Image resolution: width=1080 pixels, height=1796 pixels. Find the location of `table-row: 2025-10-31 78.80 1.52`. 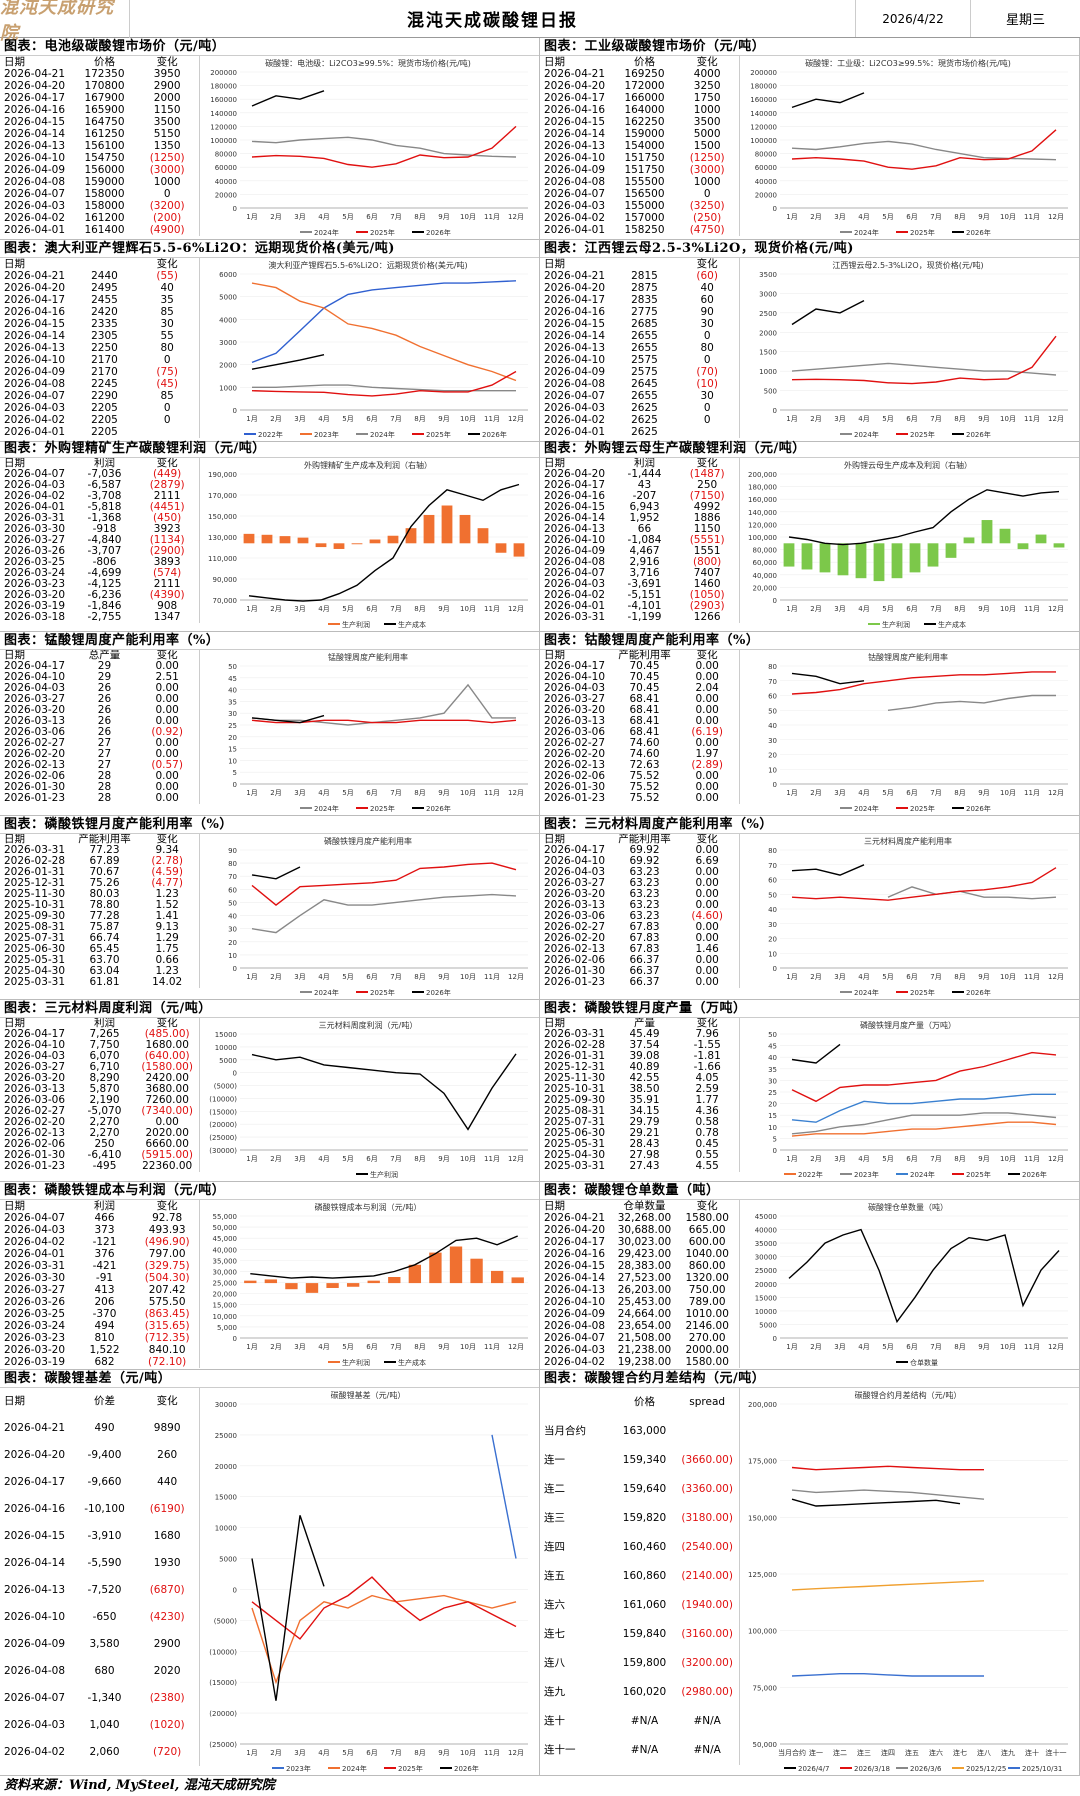

table-row: 2025-10-31 78.80 1.52 is located at coordinates (99, 905).